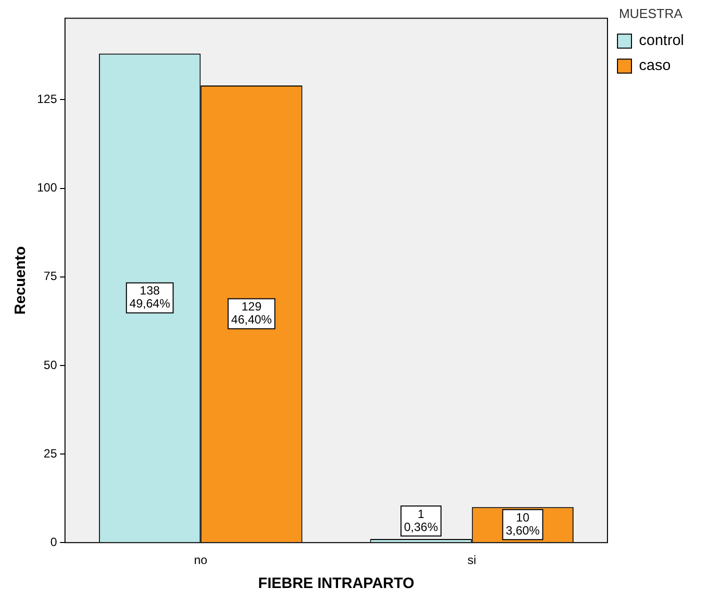  I want to click on legend-label: control, so click(661, 41).